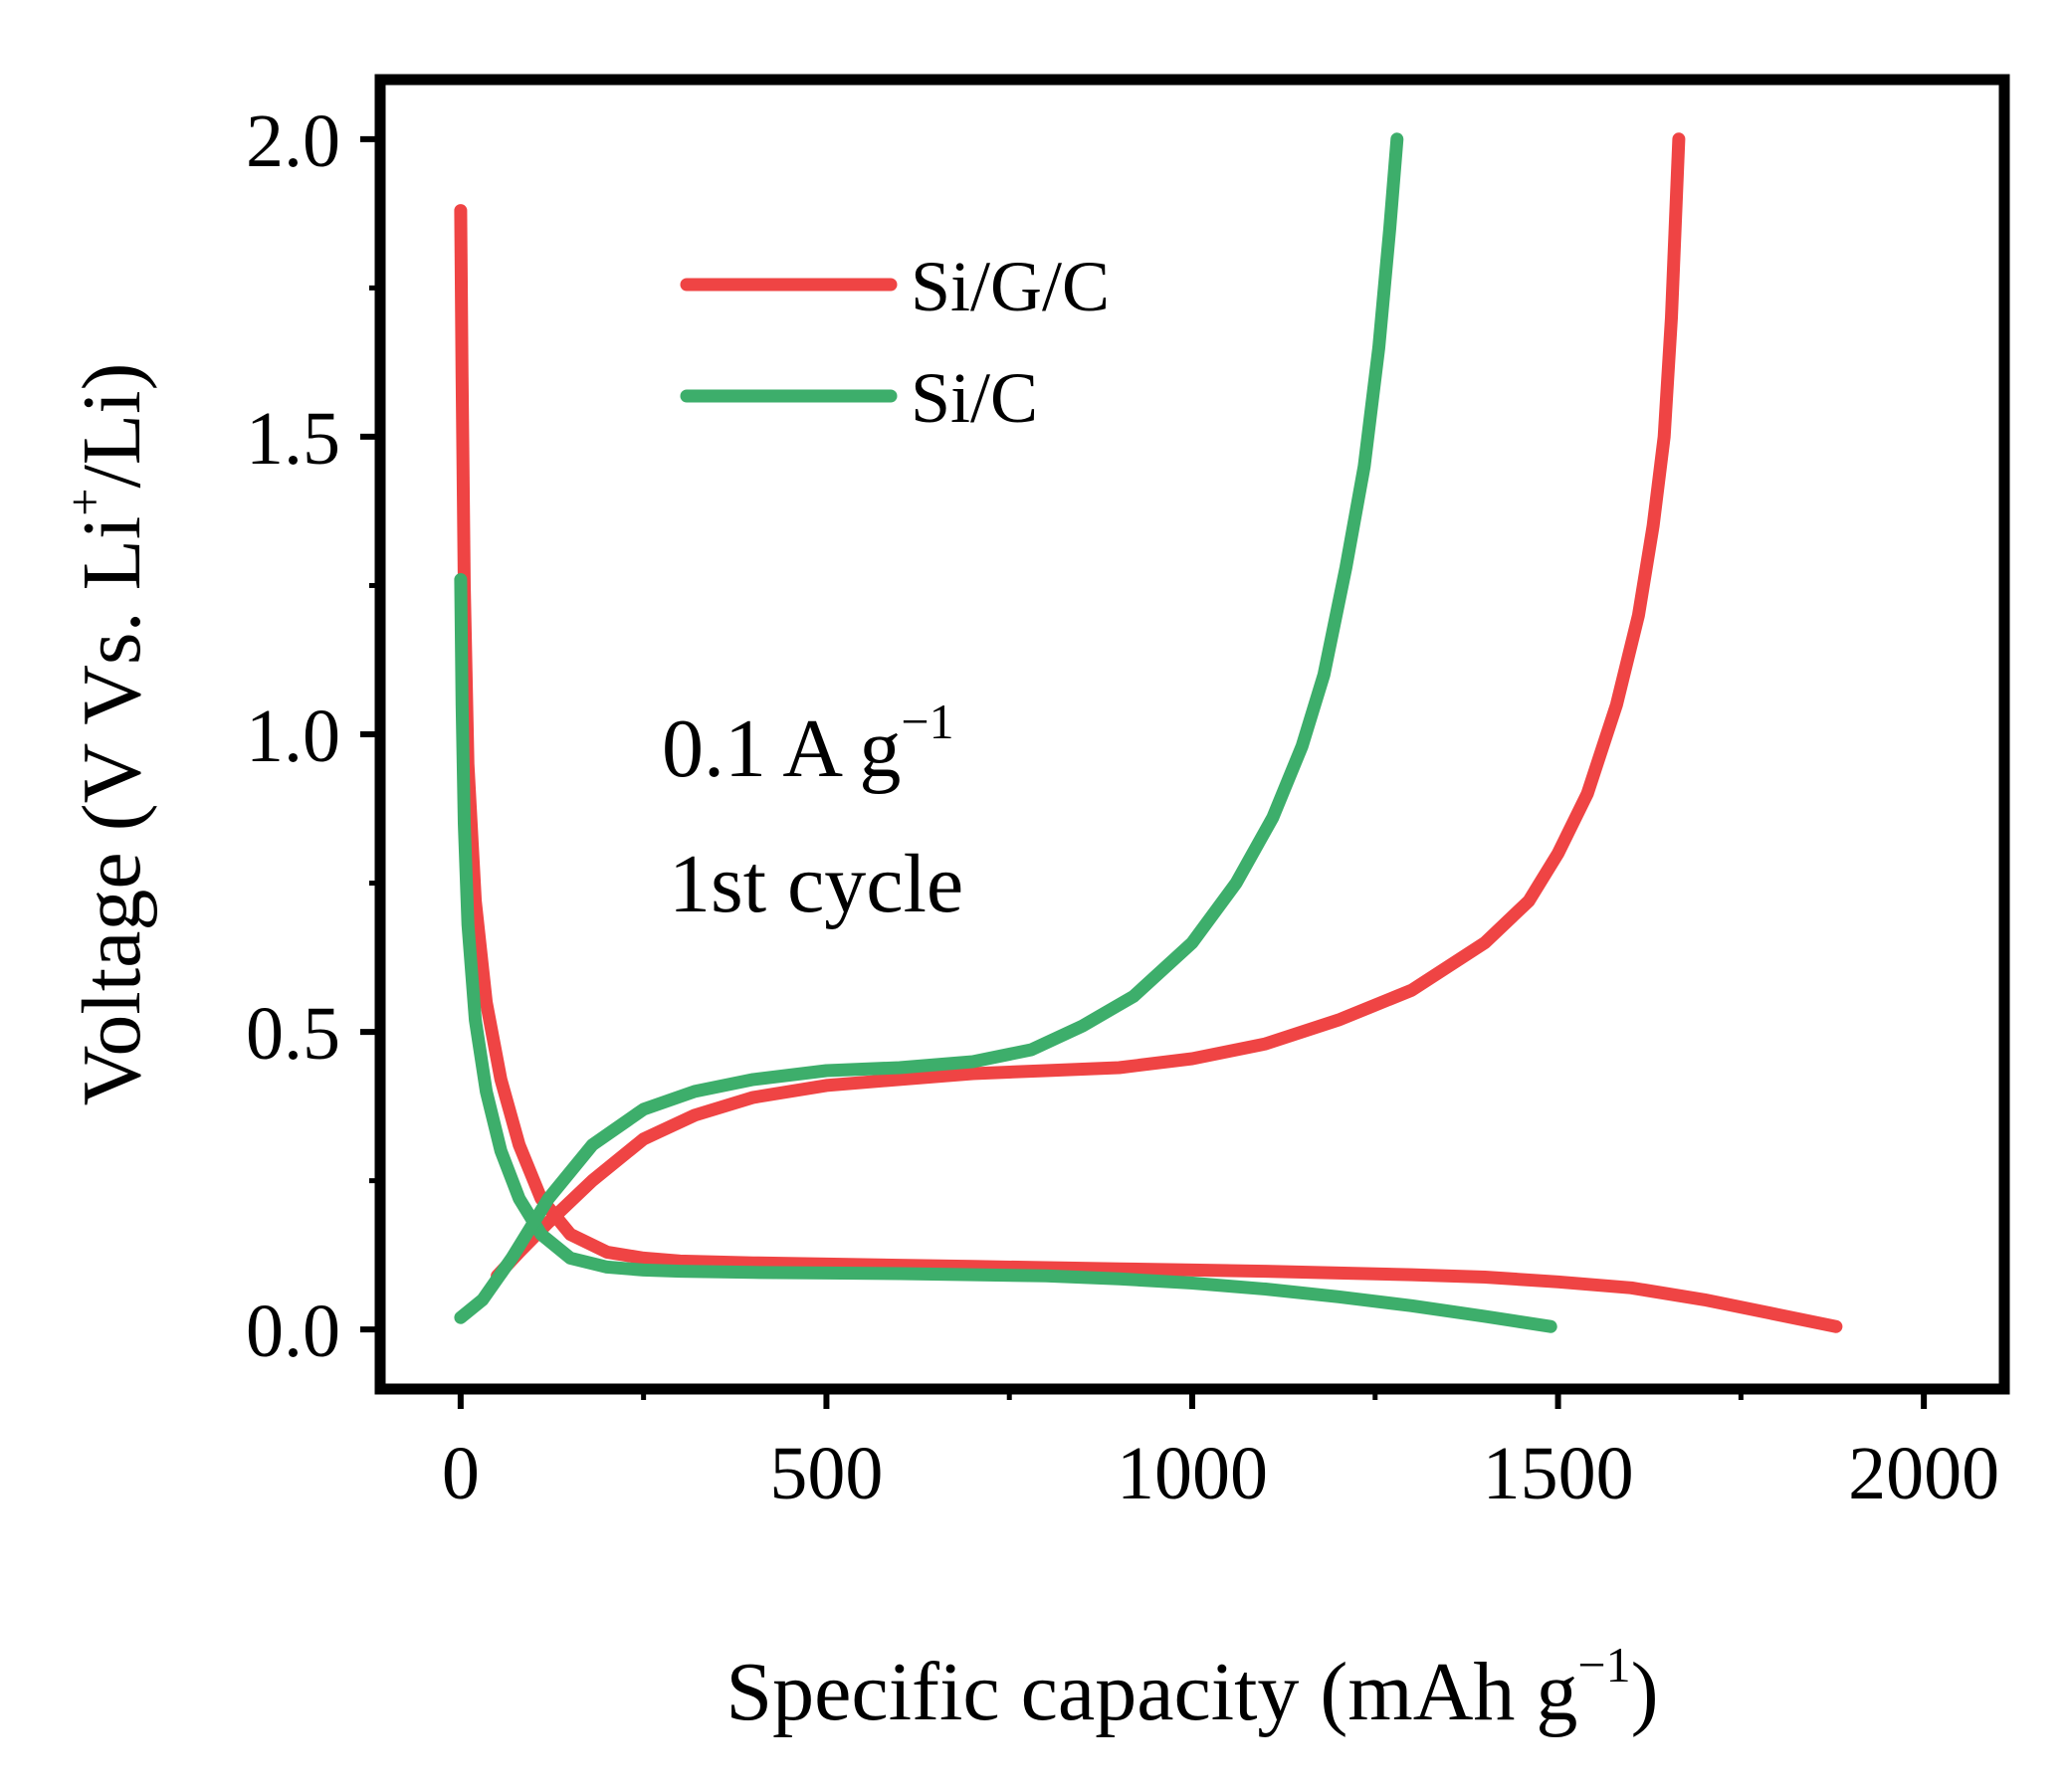  Describe the element at coordinates (112, 426) in the screenshot. I see `y-axis-title-tail: /Li)` at that location.